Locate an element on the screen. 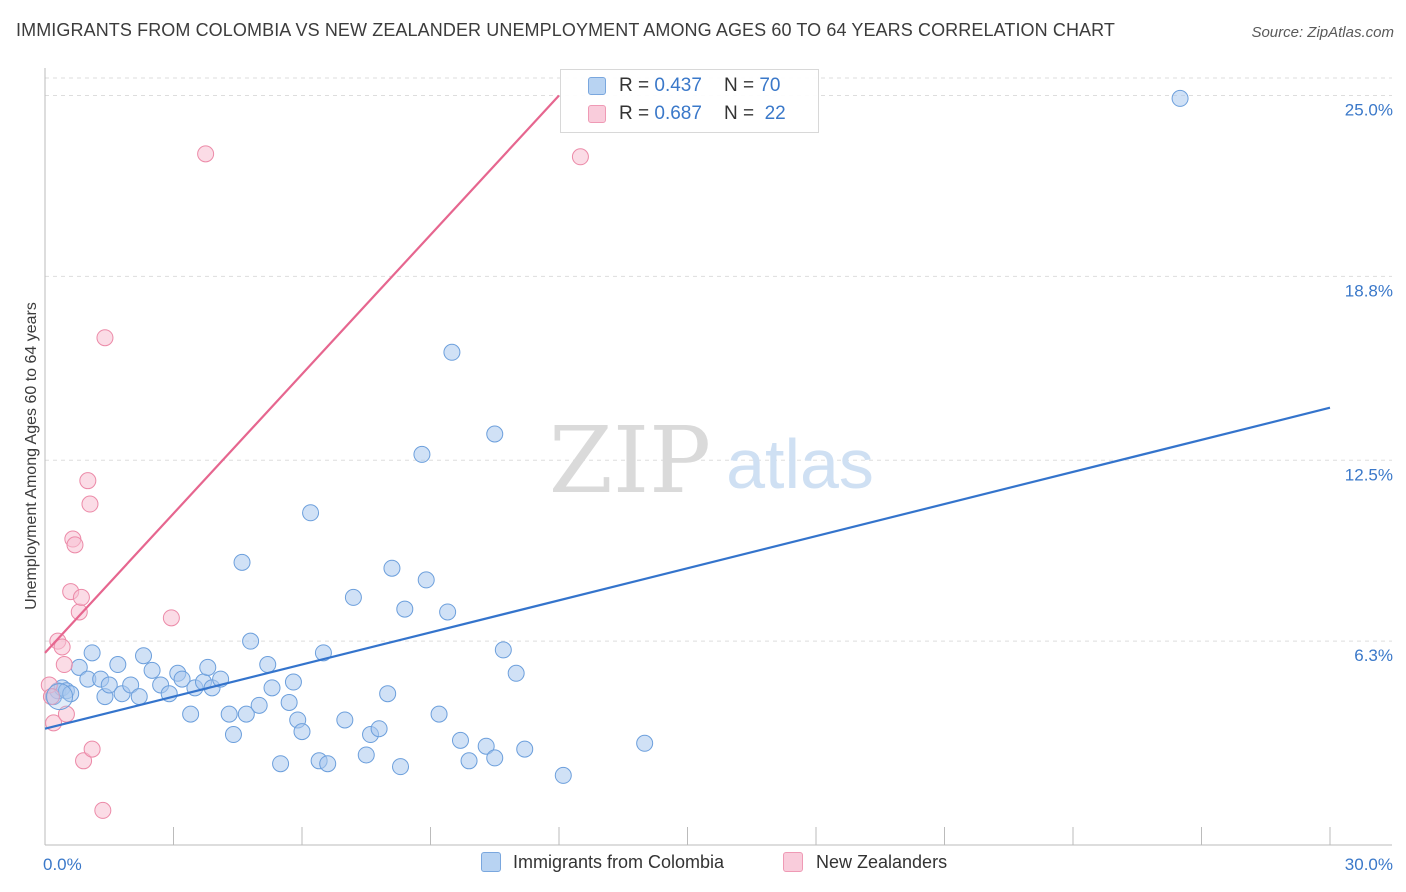  legend-swatch-colombia is located at coordinates (597, 86).